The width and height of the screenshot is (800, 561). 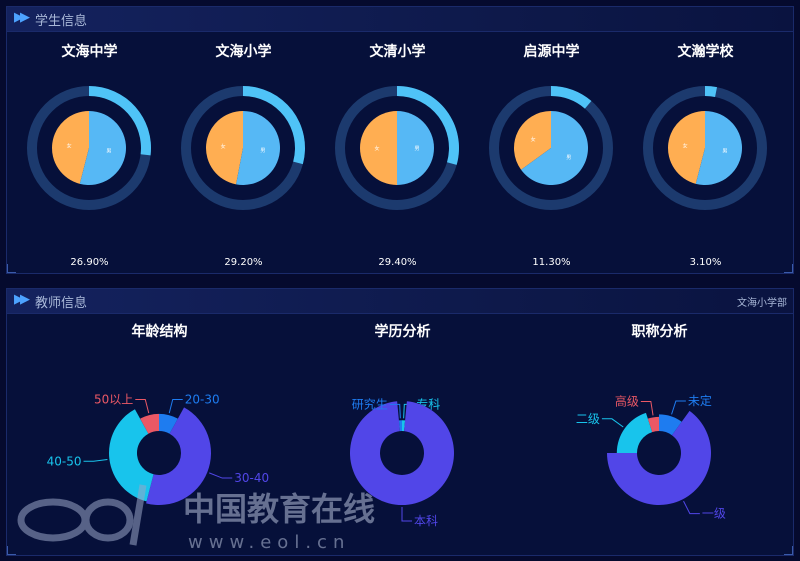 What do you see at coordinates (251, 478) in the screenshot?
I see `rose-slice-label: 30-40` at bounding box center [251, 478].